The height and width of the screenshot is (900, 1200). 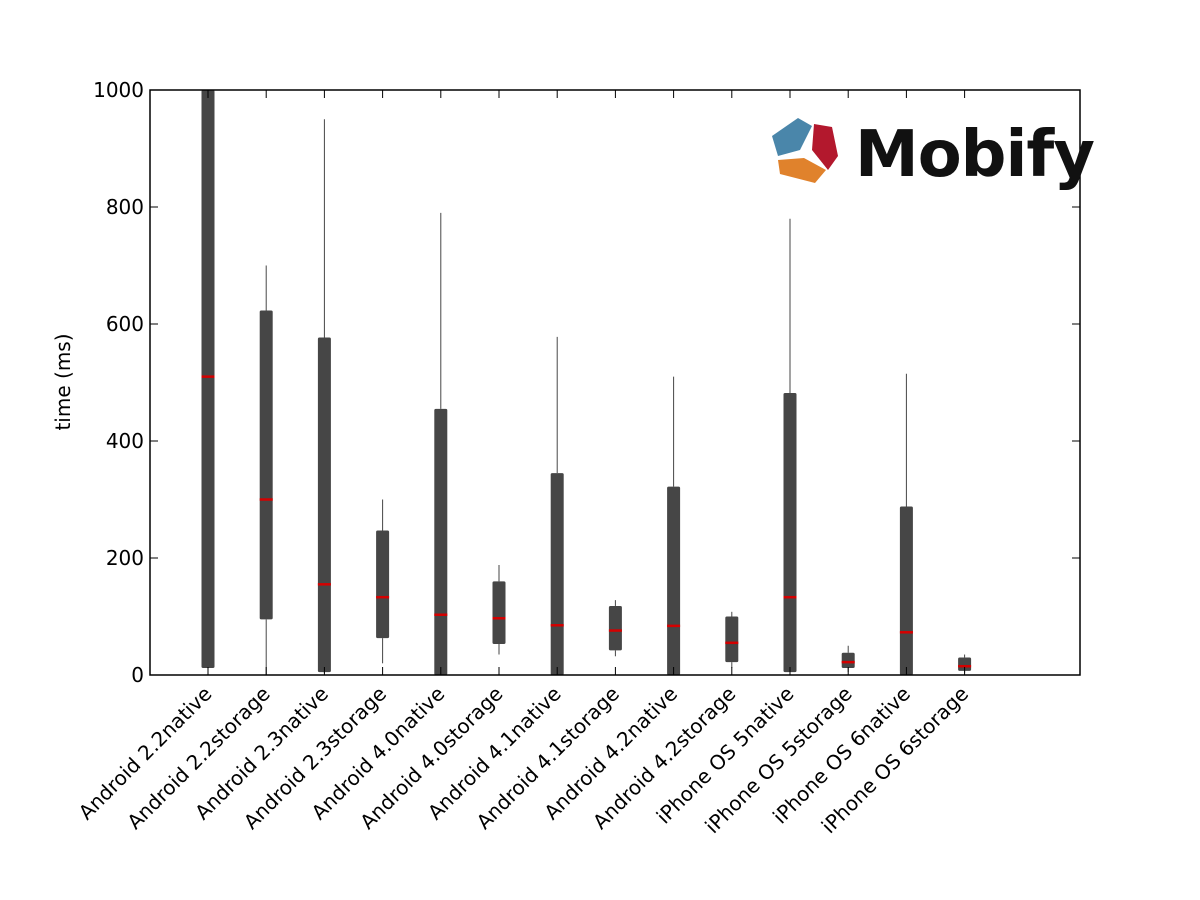 What do you see at coordinates (137, 675) in the screenshot?
I see `y-tick-label: 0` at bounding box center [137, 675].